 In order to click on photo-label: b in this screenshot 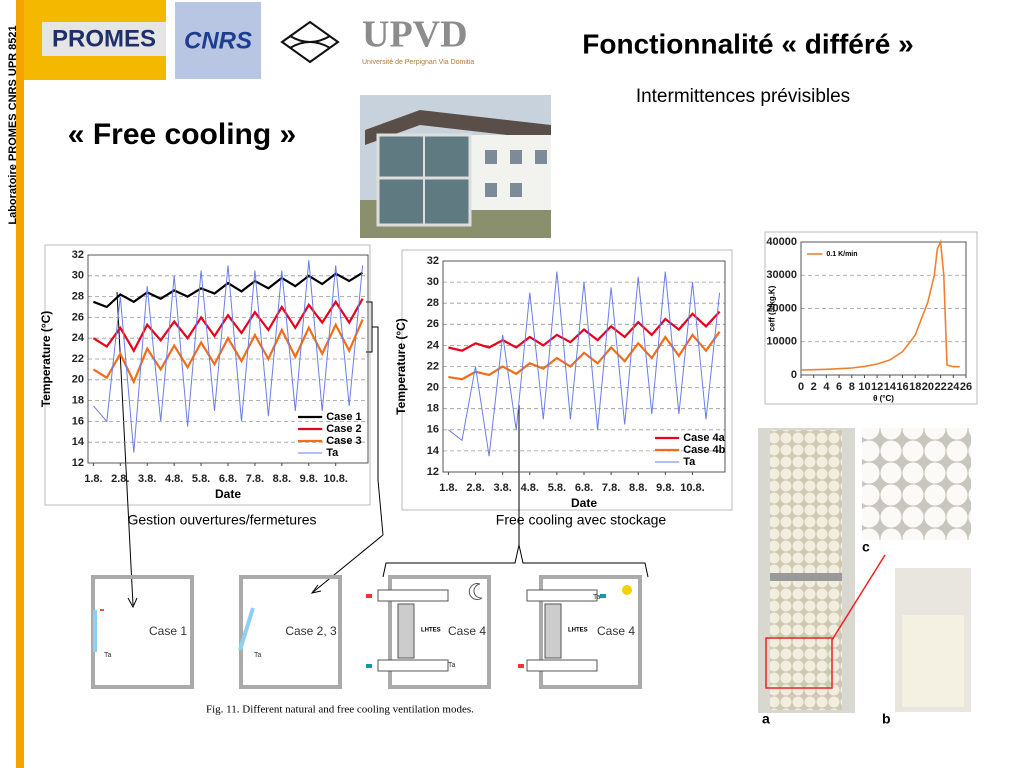, I will do `click(886, 719)`.